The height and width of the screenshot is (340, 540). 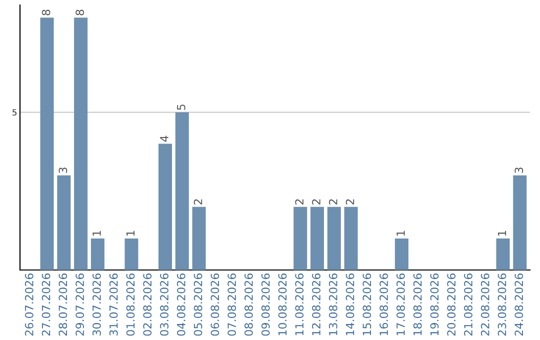 What do you see at coordinates (434, 304) in the screenshot?
I see `x-tick-label: 19.08.2026` at bounding box center [434, 304].